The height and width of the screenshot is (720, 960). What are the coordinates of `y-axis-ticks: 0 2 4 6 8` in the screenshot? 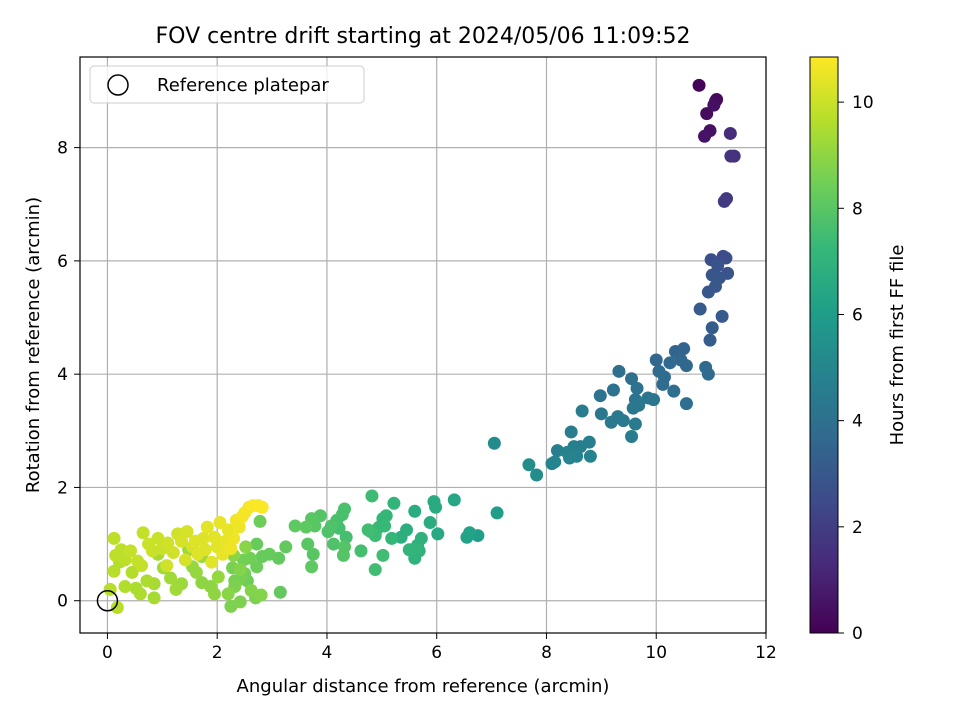 It's located at (68, 375).